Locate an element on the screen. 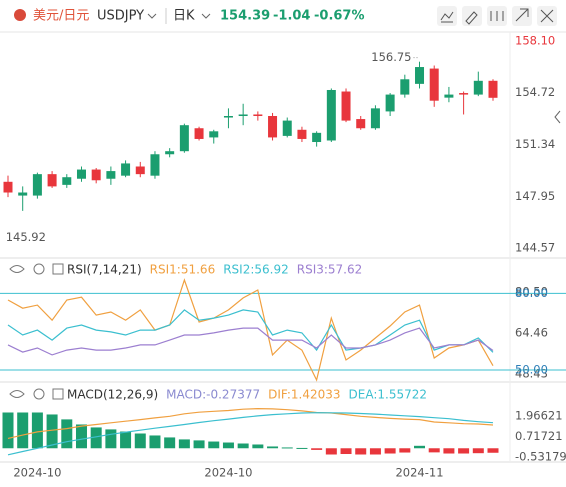 This screenshot has width=566, height=487. rsi-title: RSI(7,14,21) is located at coordinates (104, 270).